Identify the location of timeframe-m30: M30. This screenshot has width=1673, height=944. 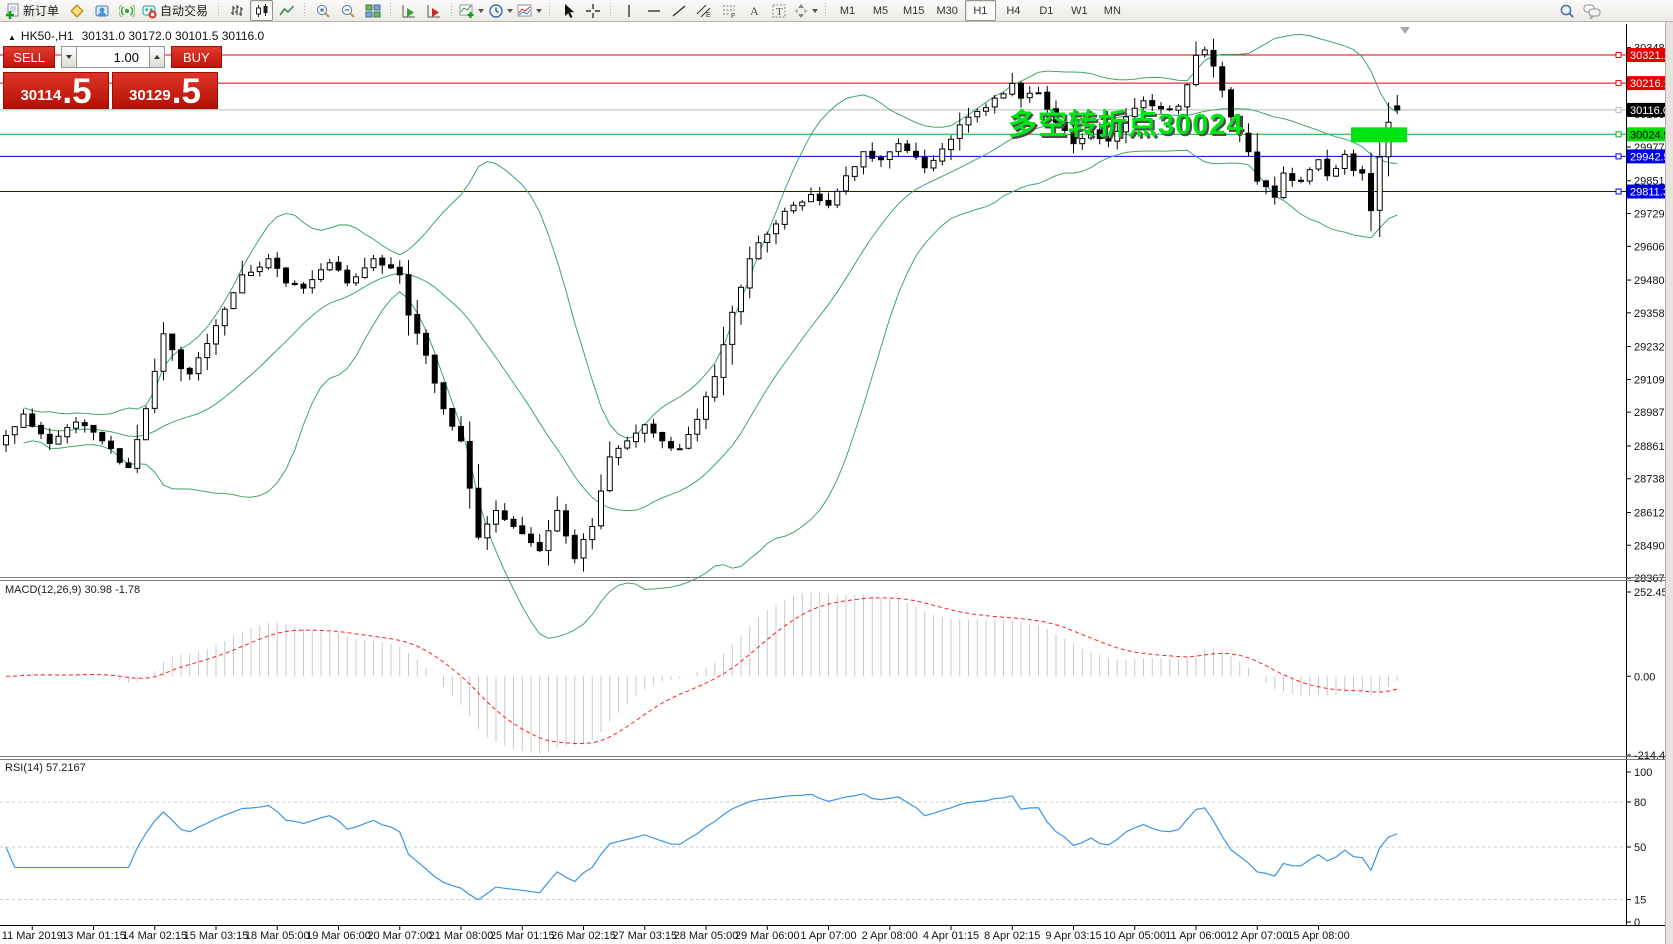
(947, 10).